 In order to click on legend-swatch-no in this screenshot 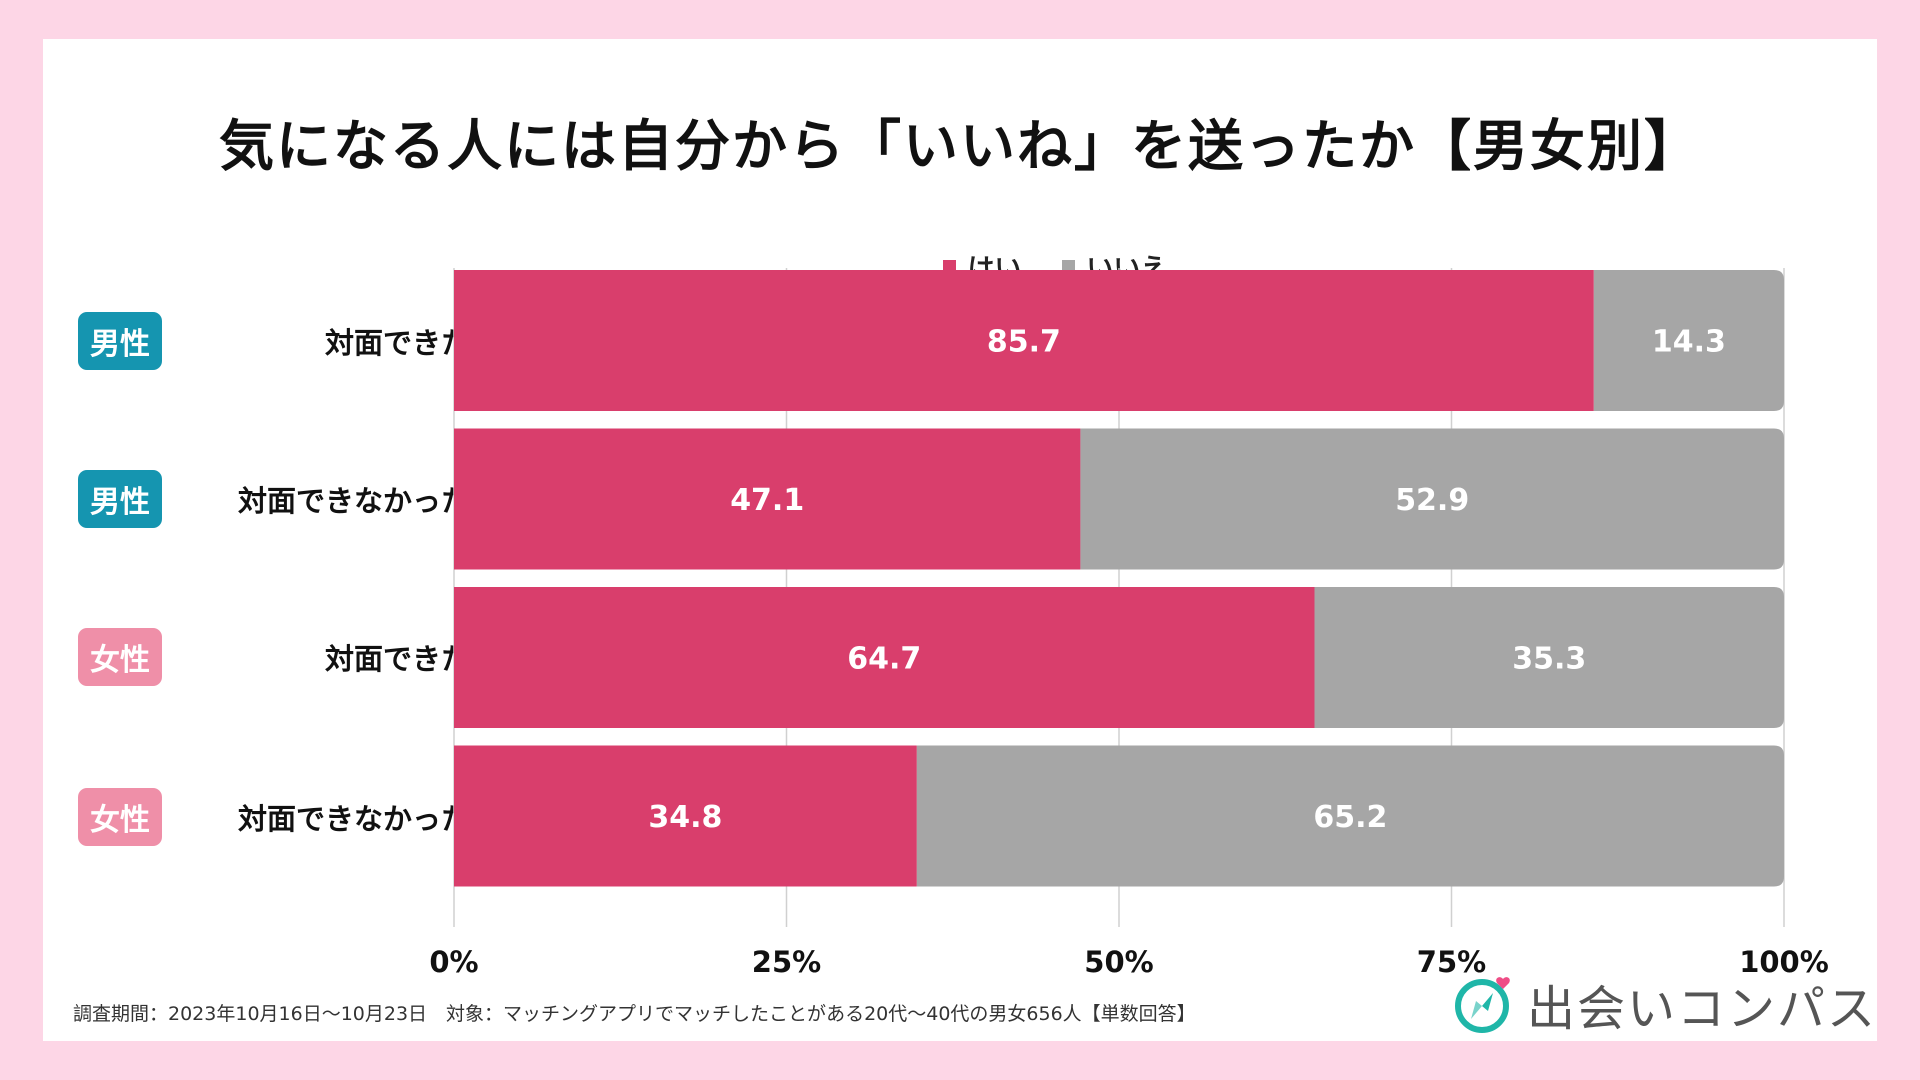, I will do `click(1068, 266)`.